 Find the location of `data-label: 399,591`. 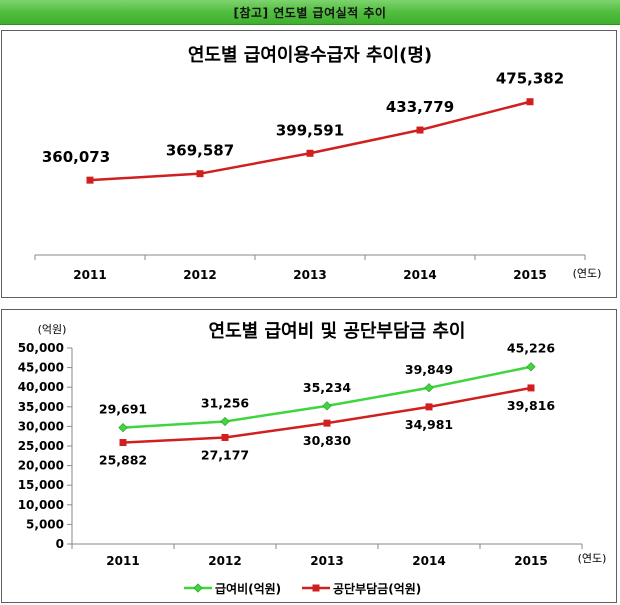

data-label: 399,591 is located at coordinates (310, 130).